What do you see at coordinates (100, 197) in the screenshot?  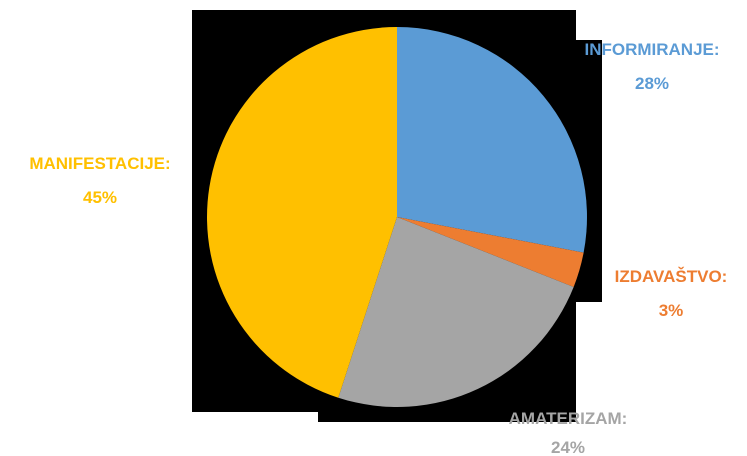 I see `slice-label-value: 45%` at bounding box center [100, 197].